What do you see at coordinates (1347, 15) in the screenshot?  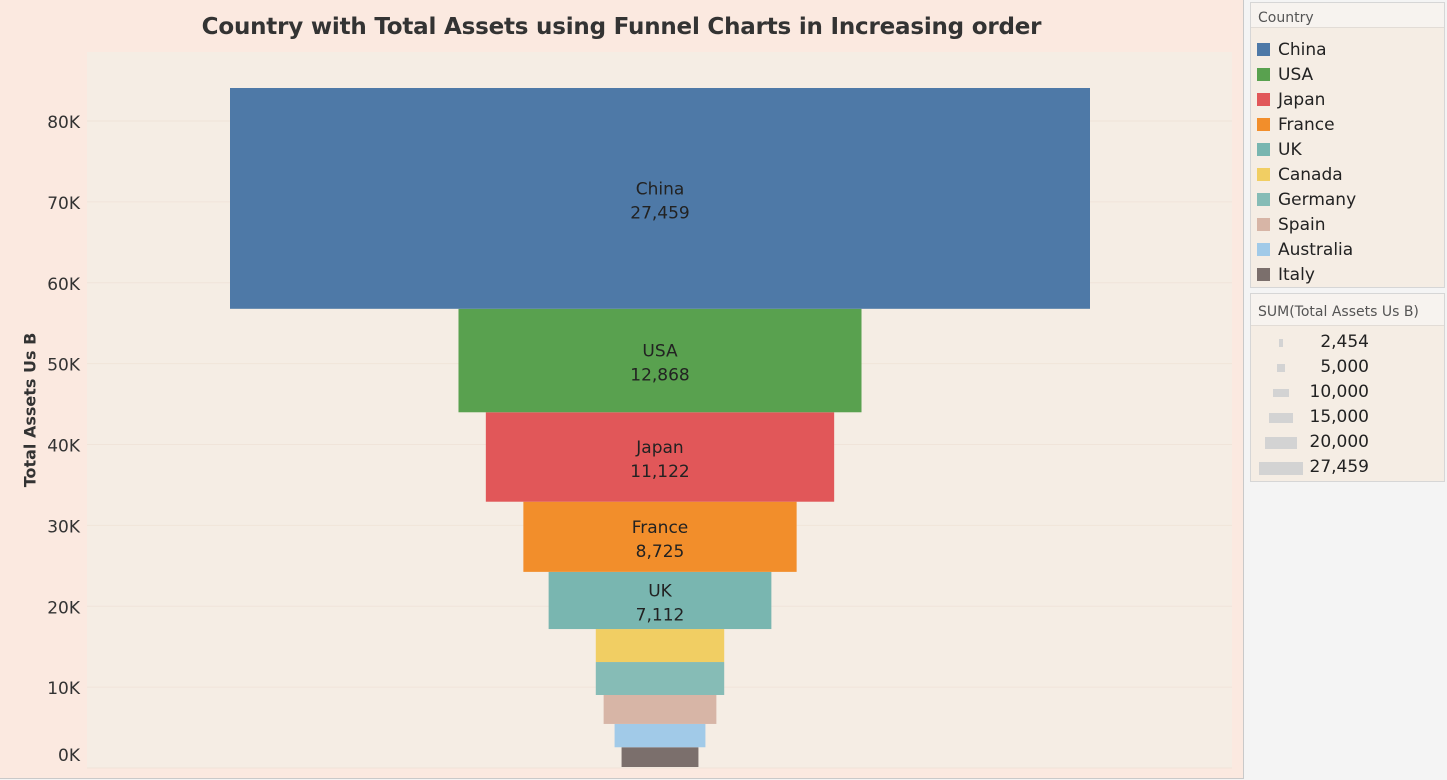 I see `color-legend-title: Country` at bounding box center [1347, 15].